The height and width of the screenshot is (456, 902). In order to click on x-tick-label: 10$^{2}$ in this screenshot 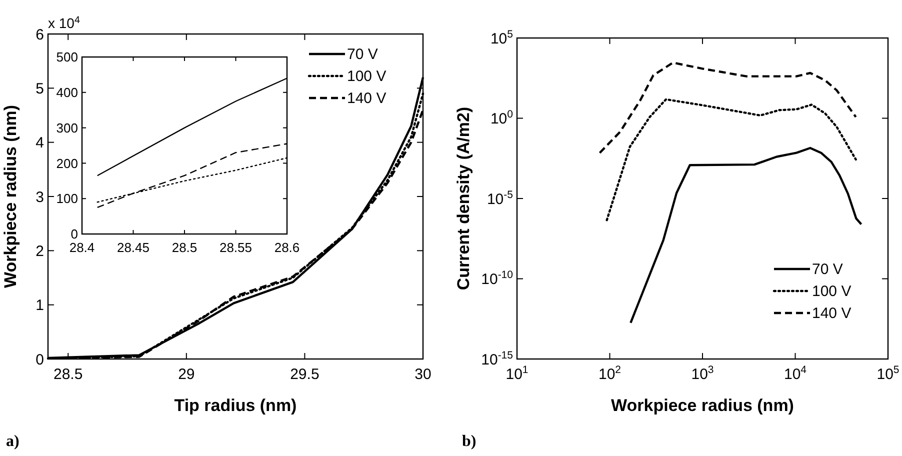, I will do `click(610, 373)`.